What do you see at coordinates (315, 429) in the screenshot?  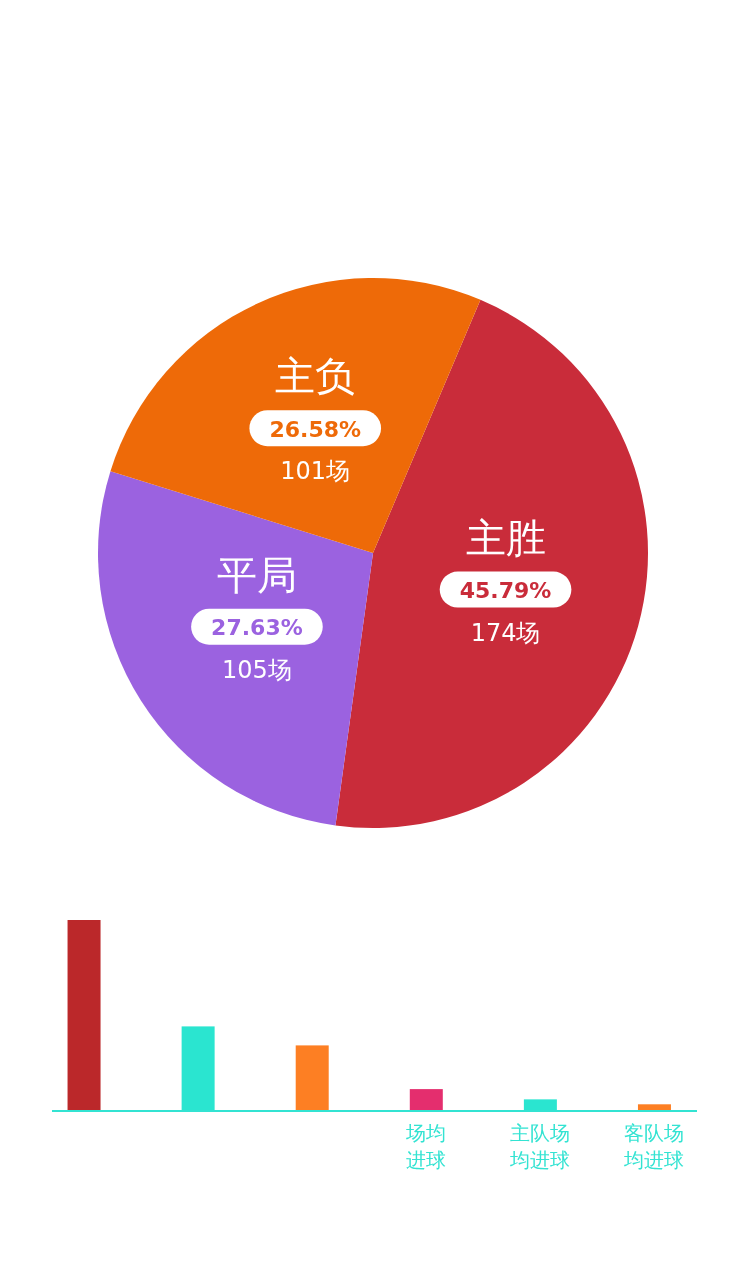 I see `data-label: 26.58%` at bounding box center [315, 429].